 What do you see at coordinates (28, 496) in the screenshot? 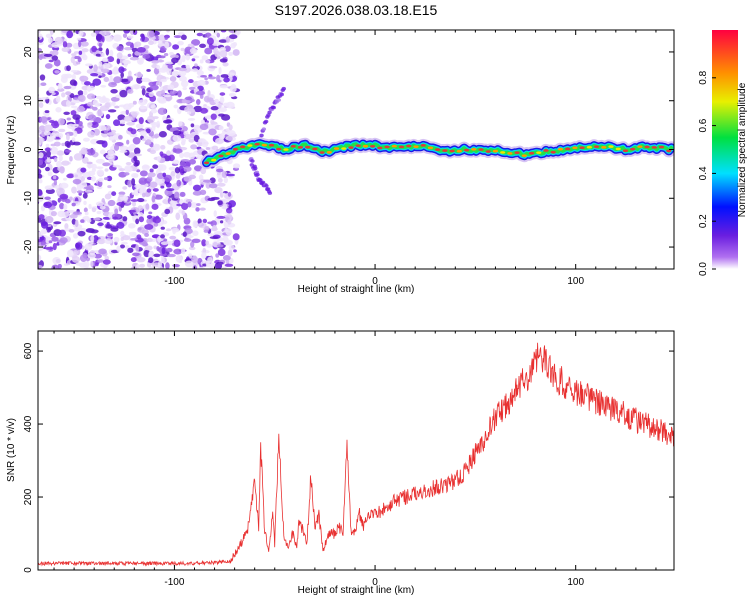
I see `y-tick-label: 200` at bounding box center [28, 496].